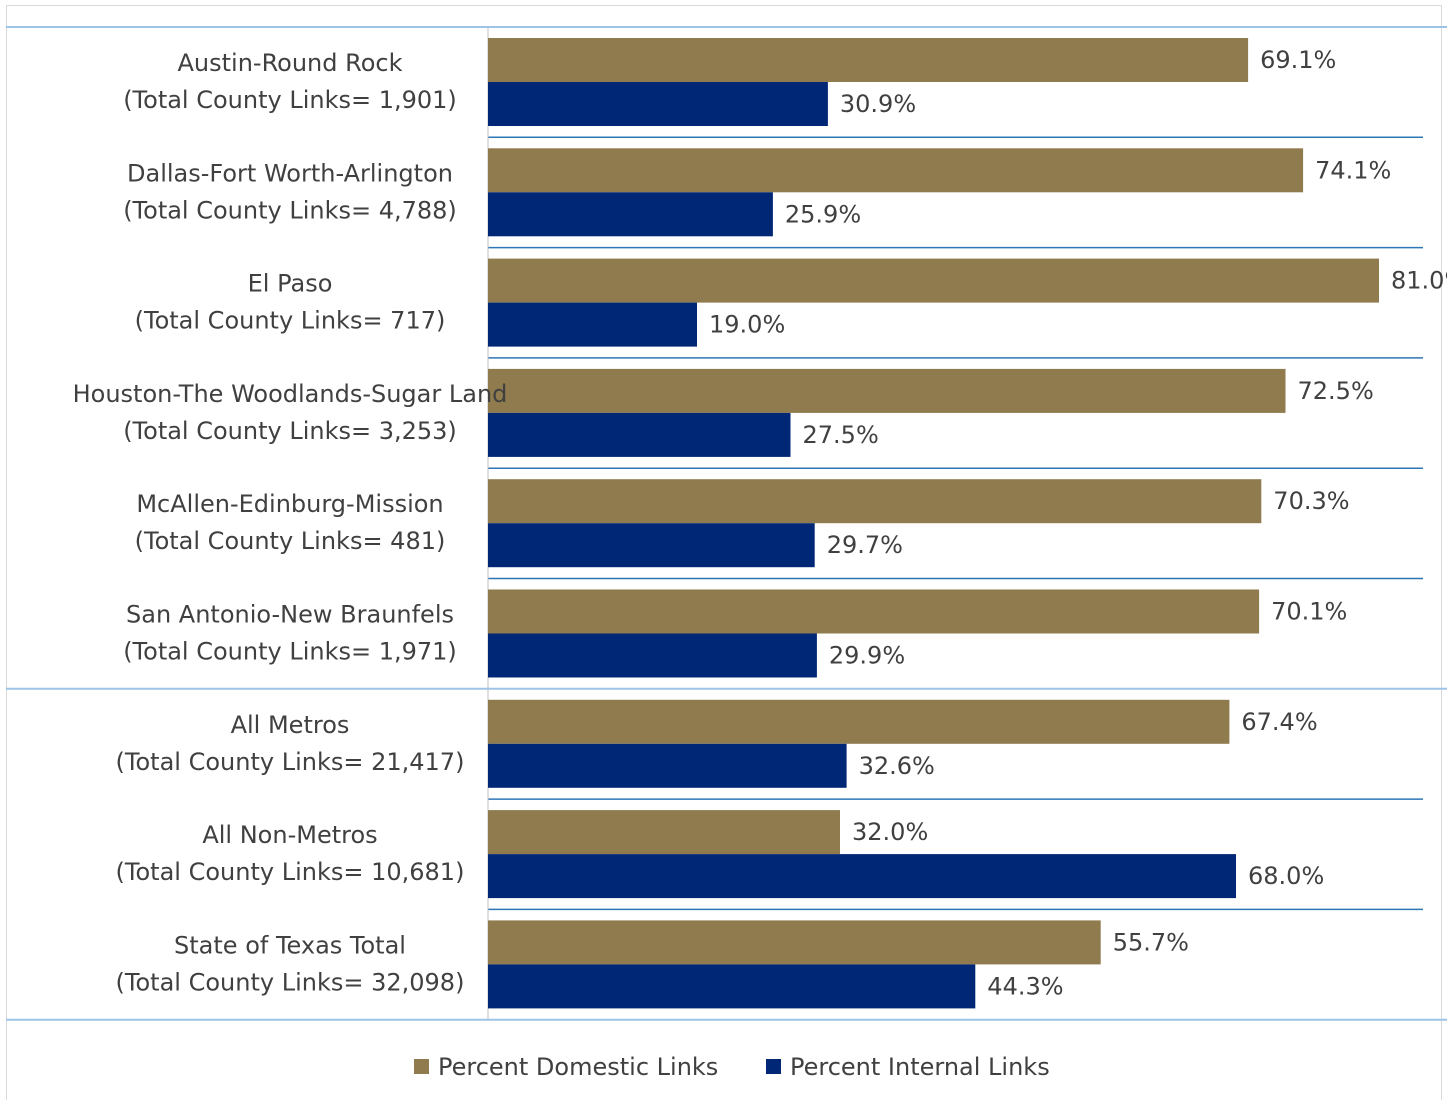 The height and width of the screenshot is (1100, 1447). I want to click on category-label-name: State of Texas Total, so click(290, 945).